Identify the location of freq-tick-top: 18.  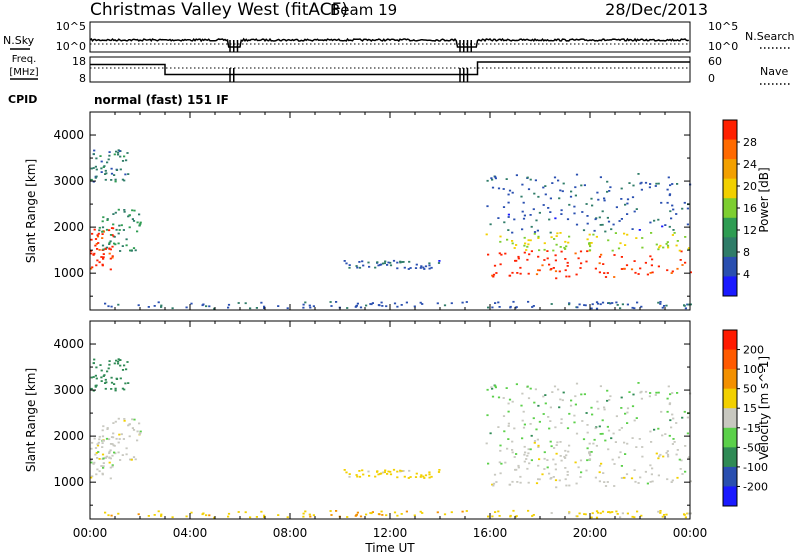
(79, 61).